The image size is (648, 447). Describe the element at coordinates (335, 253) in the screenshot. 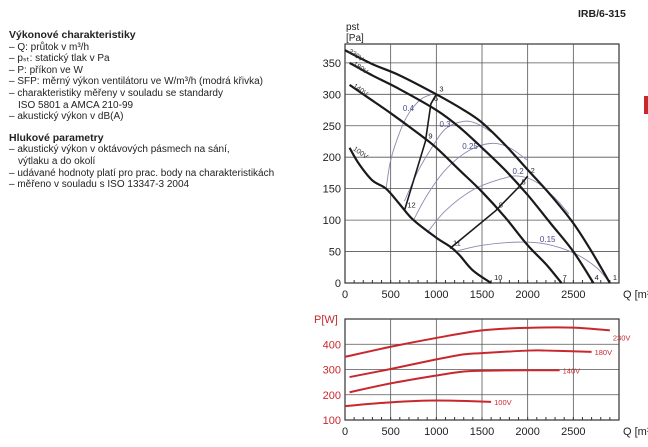

I see `y-tick-label: 50` at that location.